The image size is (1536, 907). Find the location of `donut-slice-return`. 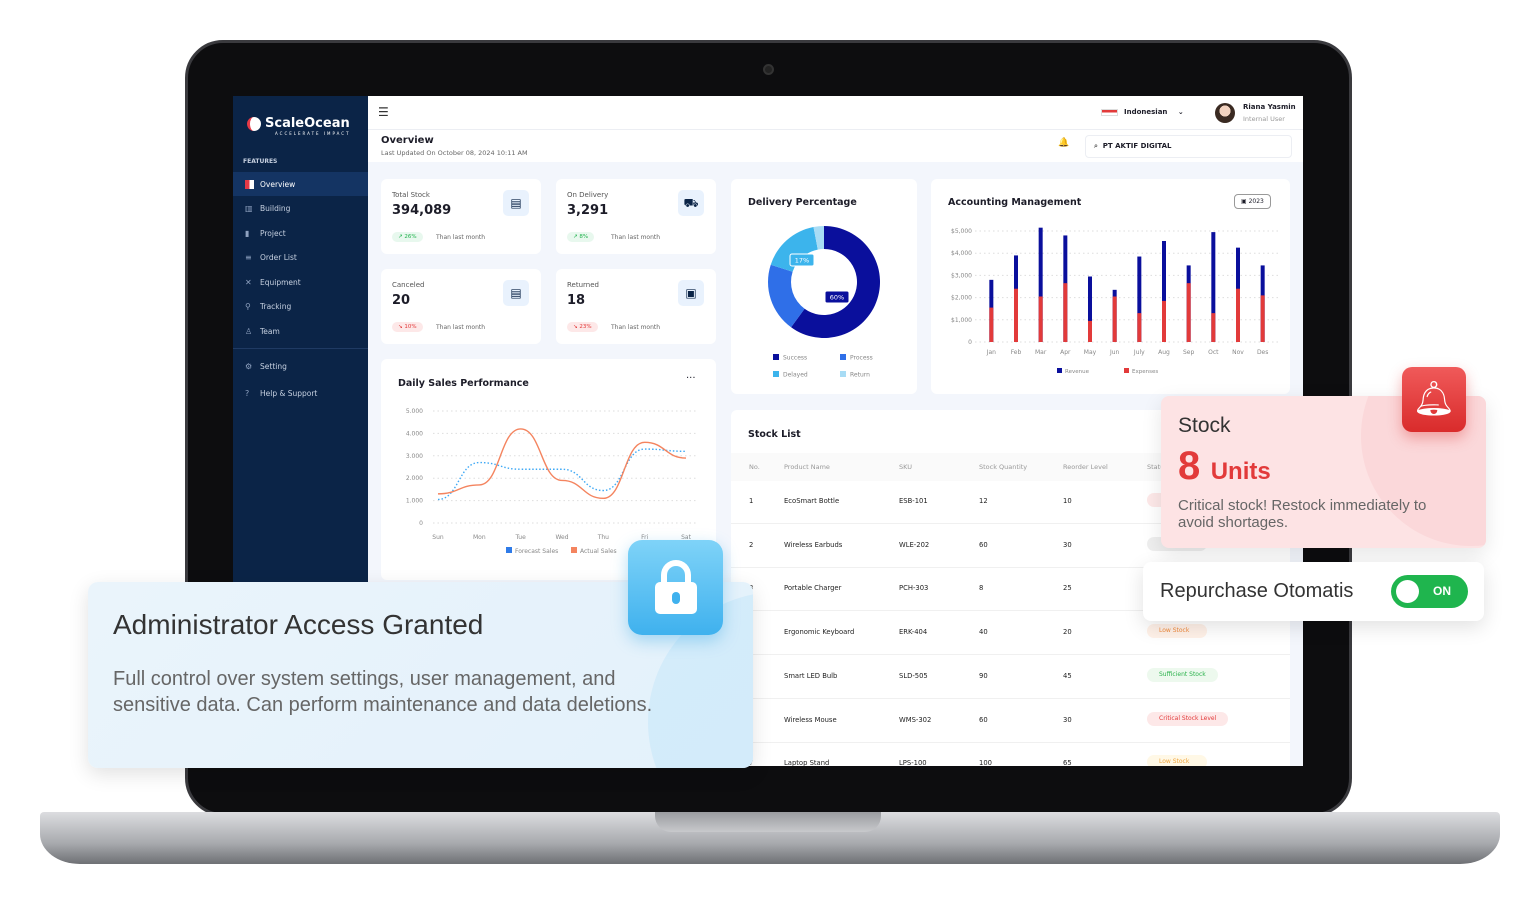

donut-slice-return is located at coordinates (818, 238).